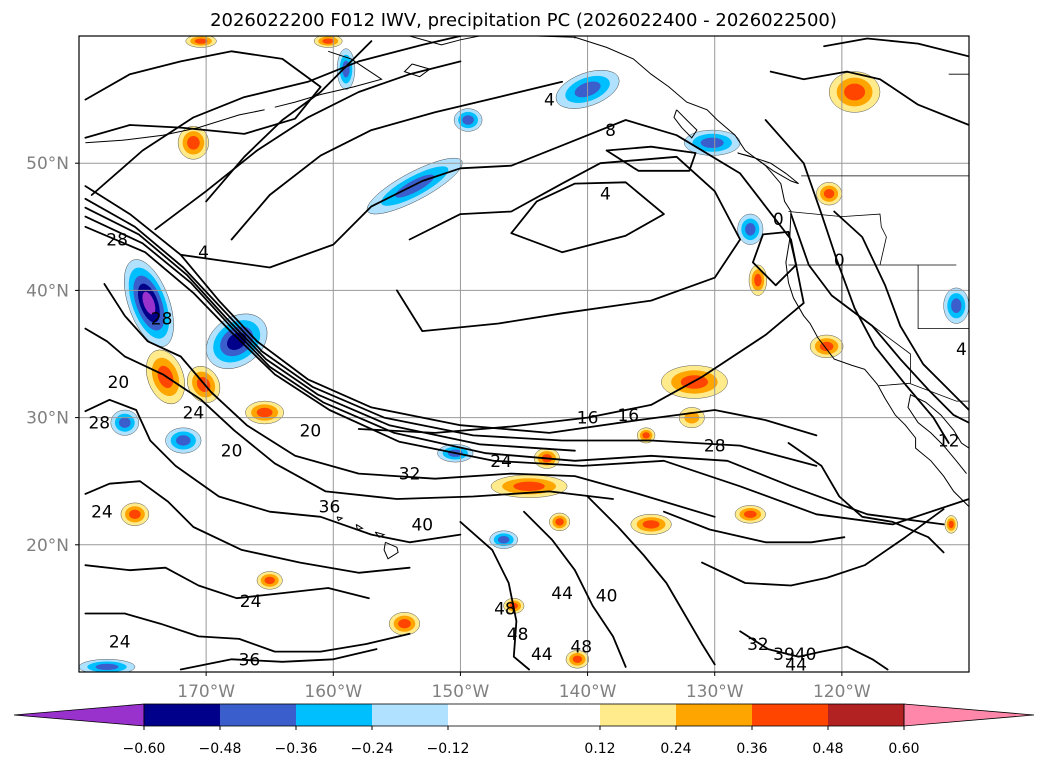 Image resolution: width=1047 pixels, height=765 pixels. Describe the element at coordinates (610, 131) in the screenshot. I see `contour-label: 8` at that location.